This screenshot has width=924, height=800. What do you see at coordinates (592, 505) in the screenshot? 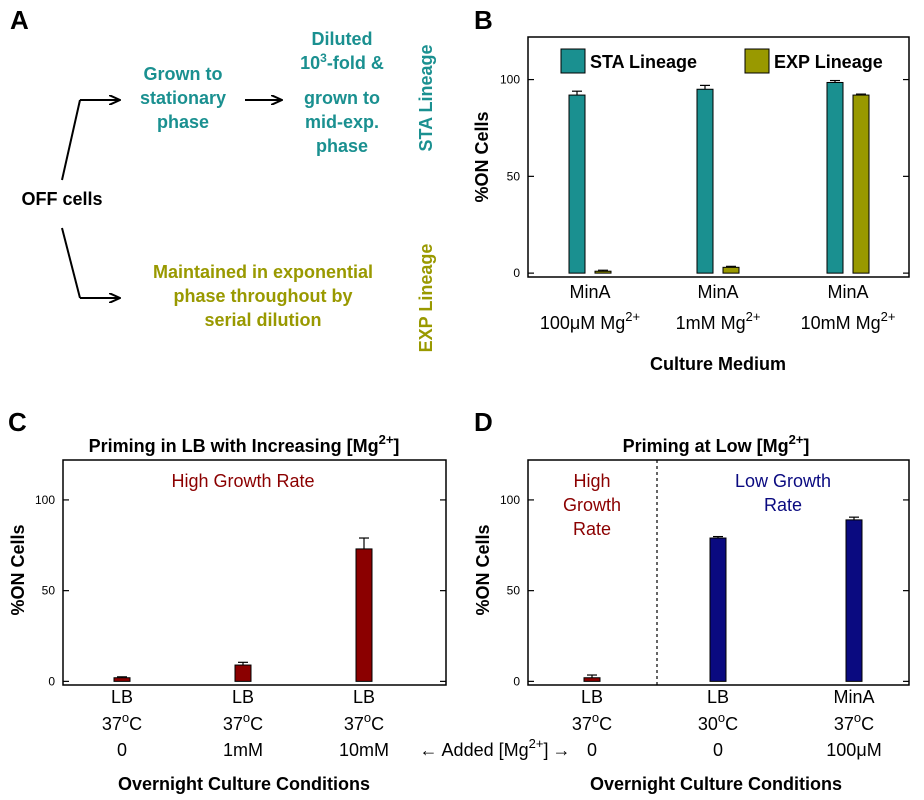
I see `annotation-high-line2: Growth` at bounding box center [592, 505].